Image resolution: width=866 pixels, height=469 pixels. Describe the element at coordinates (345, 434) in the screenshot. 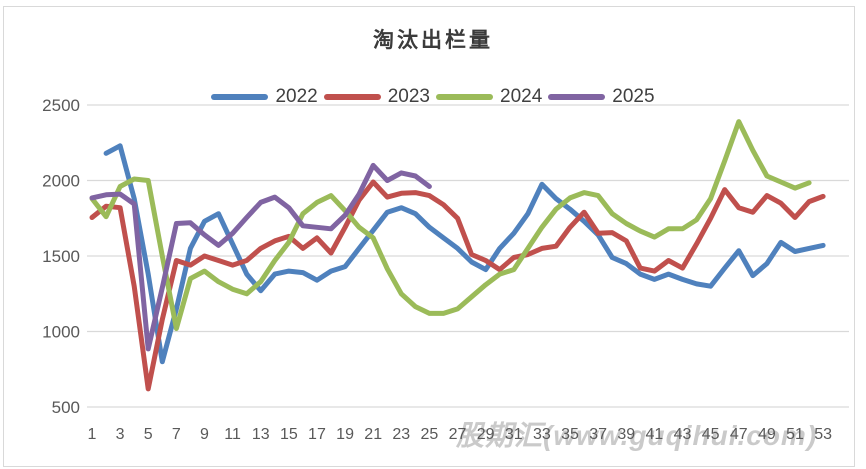

I see `x-tick-label-19: 19` at that location.